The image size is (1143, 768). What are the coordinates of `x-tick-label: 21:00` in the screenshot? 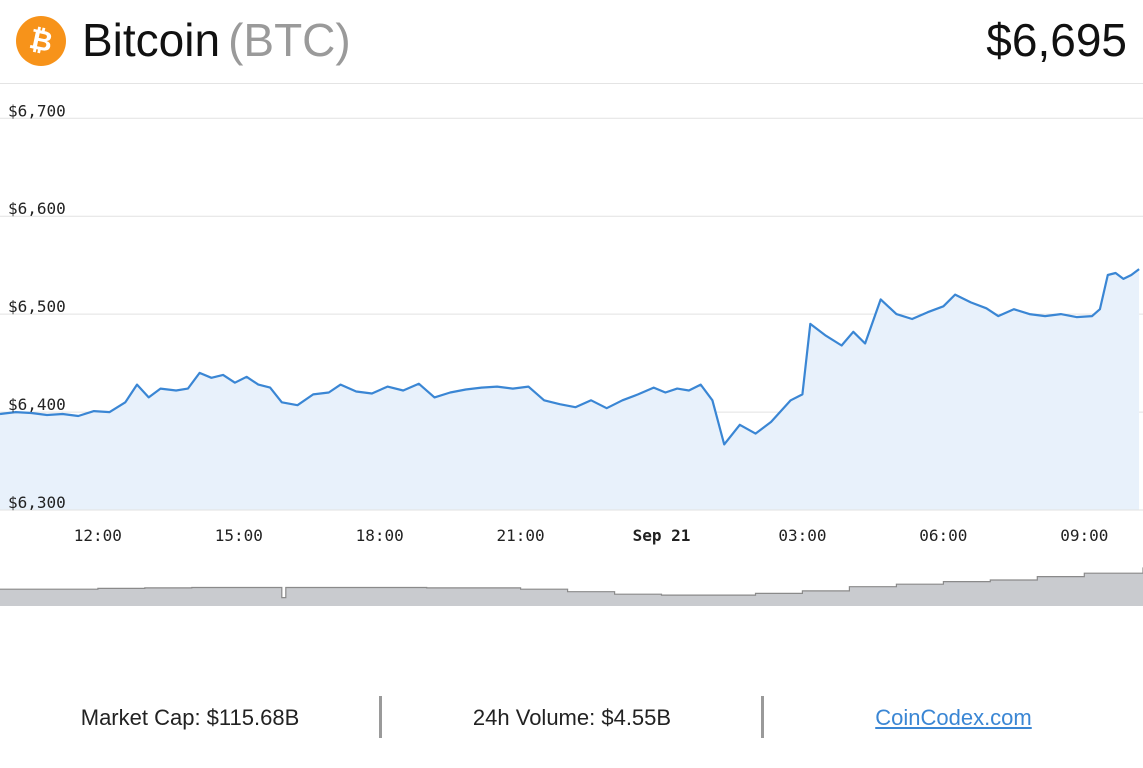 It's located at (521, 535).